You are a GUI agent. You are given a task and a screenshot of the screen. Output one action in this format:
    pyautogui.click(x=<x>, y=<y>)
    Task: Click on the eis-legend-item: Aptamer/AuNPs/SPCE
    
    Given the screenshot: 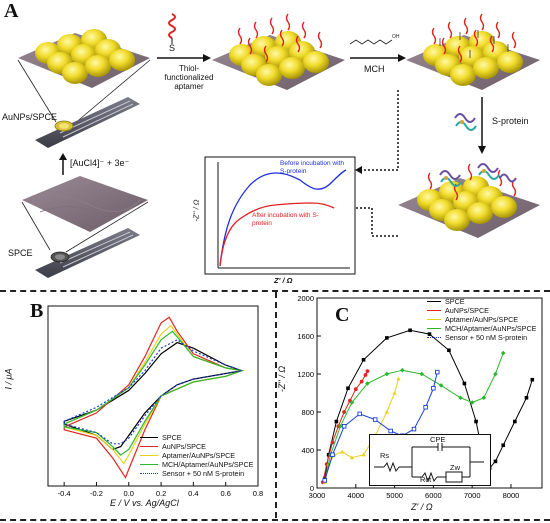 What is the action you would take?
    pyautogui.click(x=472, y=319)
    